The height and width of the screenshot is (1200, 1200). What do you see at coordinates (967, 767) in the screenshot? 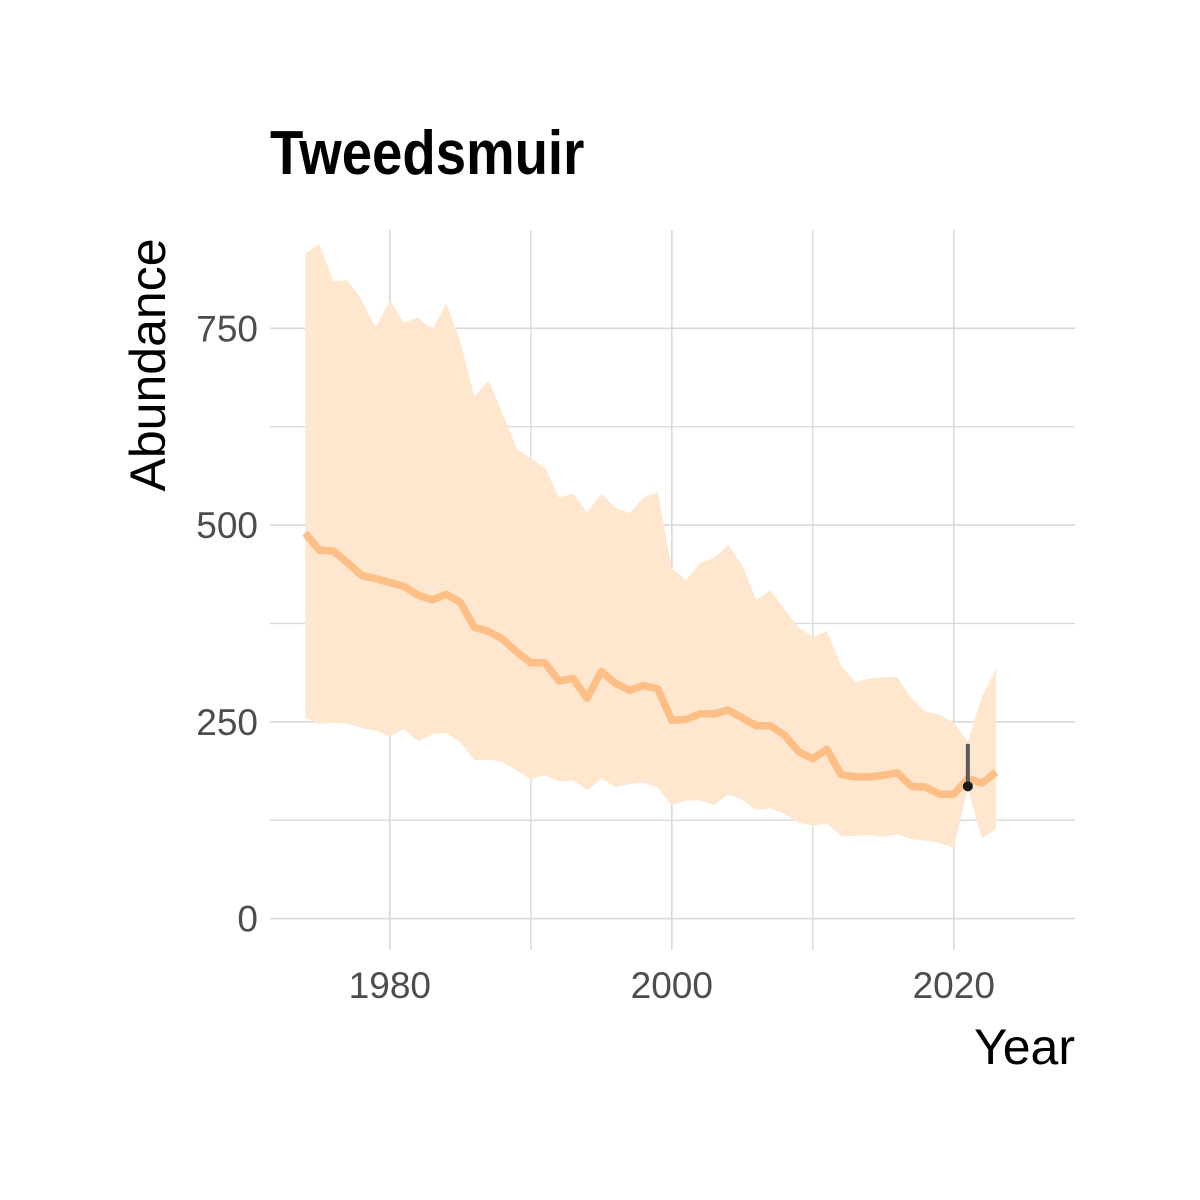
I see `observation-layer` at bounding box center [967, 767].